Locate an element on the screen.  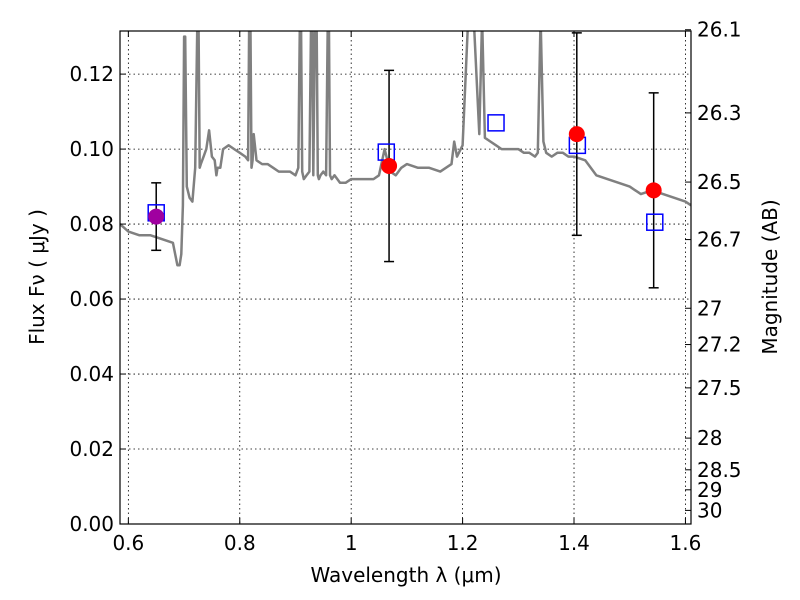
mag-tick-label: 26.7 is located at coordinates (719, 240).